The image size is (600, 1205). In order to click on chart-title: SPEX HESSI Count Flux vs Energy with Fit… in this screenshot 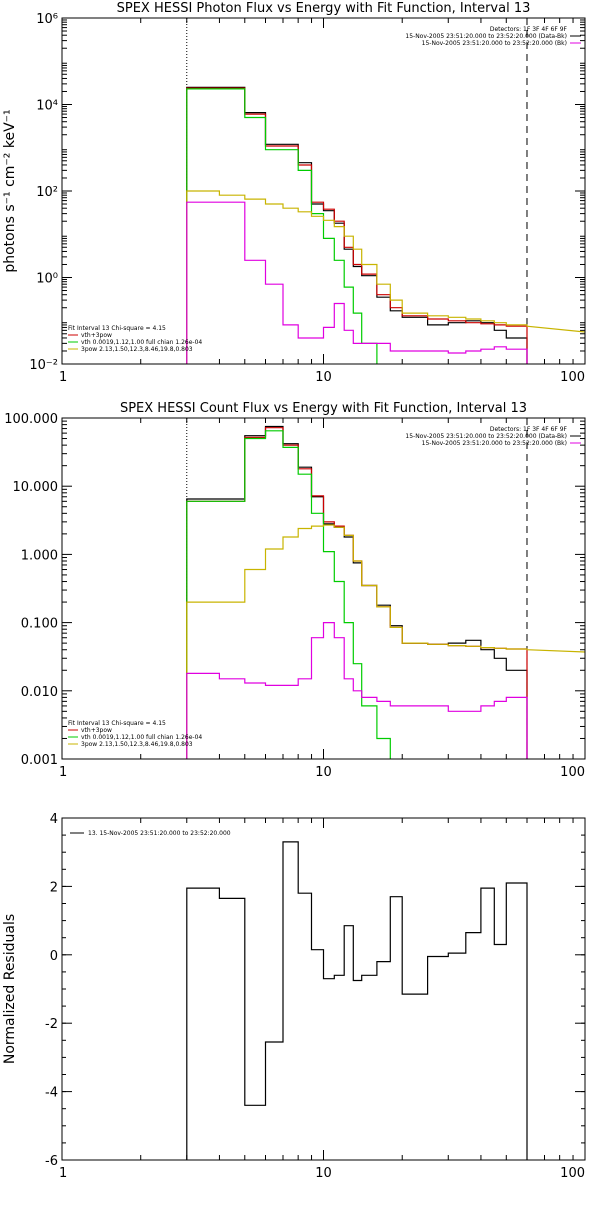, I will do `click(323, 408)`.